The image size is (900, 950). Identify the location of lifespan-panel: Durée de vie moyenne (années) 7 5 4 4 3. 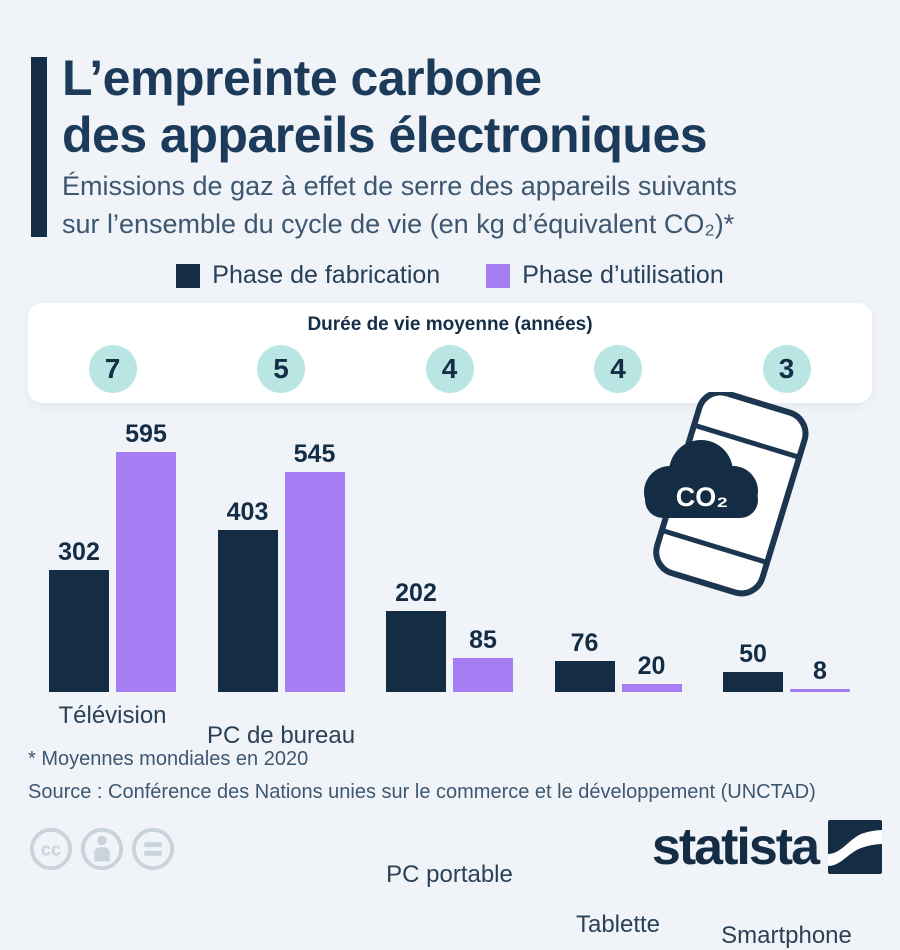
(450, 353).